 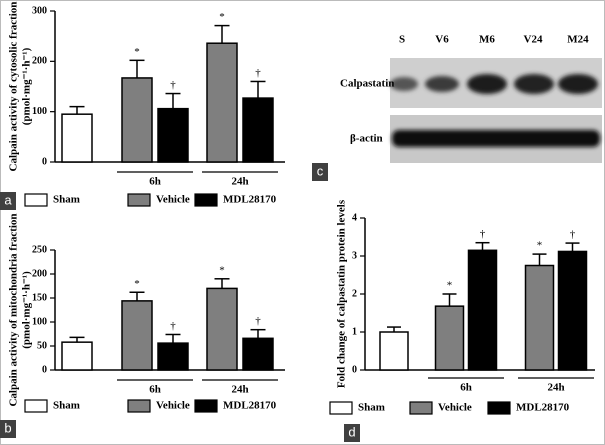 What do you see at coordinates (14, 87) in the screenshot?
I see `y-axis-label: Calpain activity of cytosolic fraction` at bounding box center [14, 87].